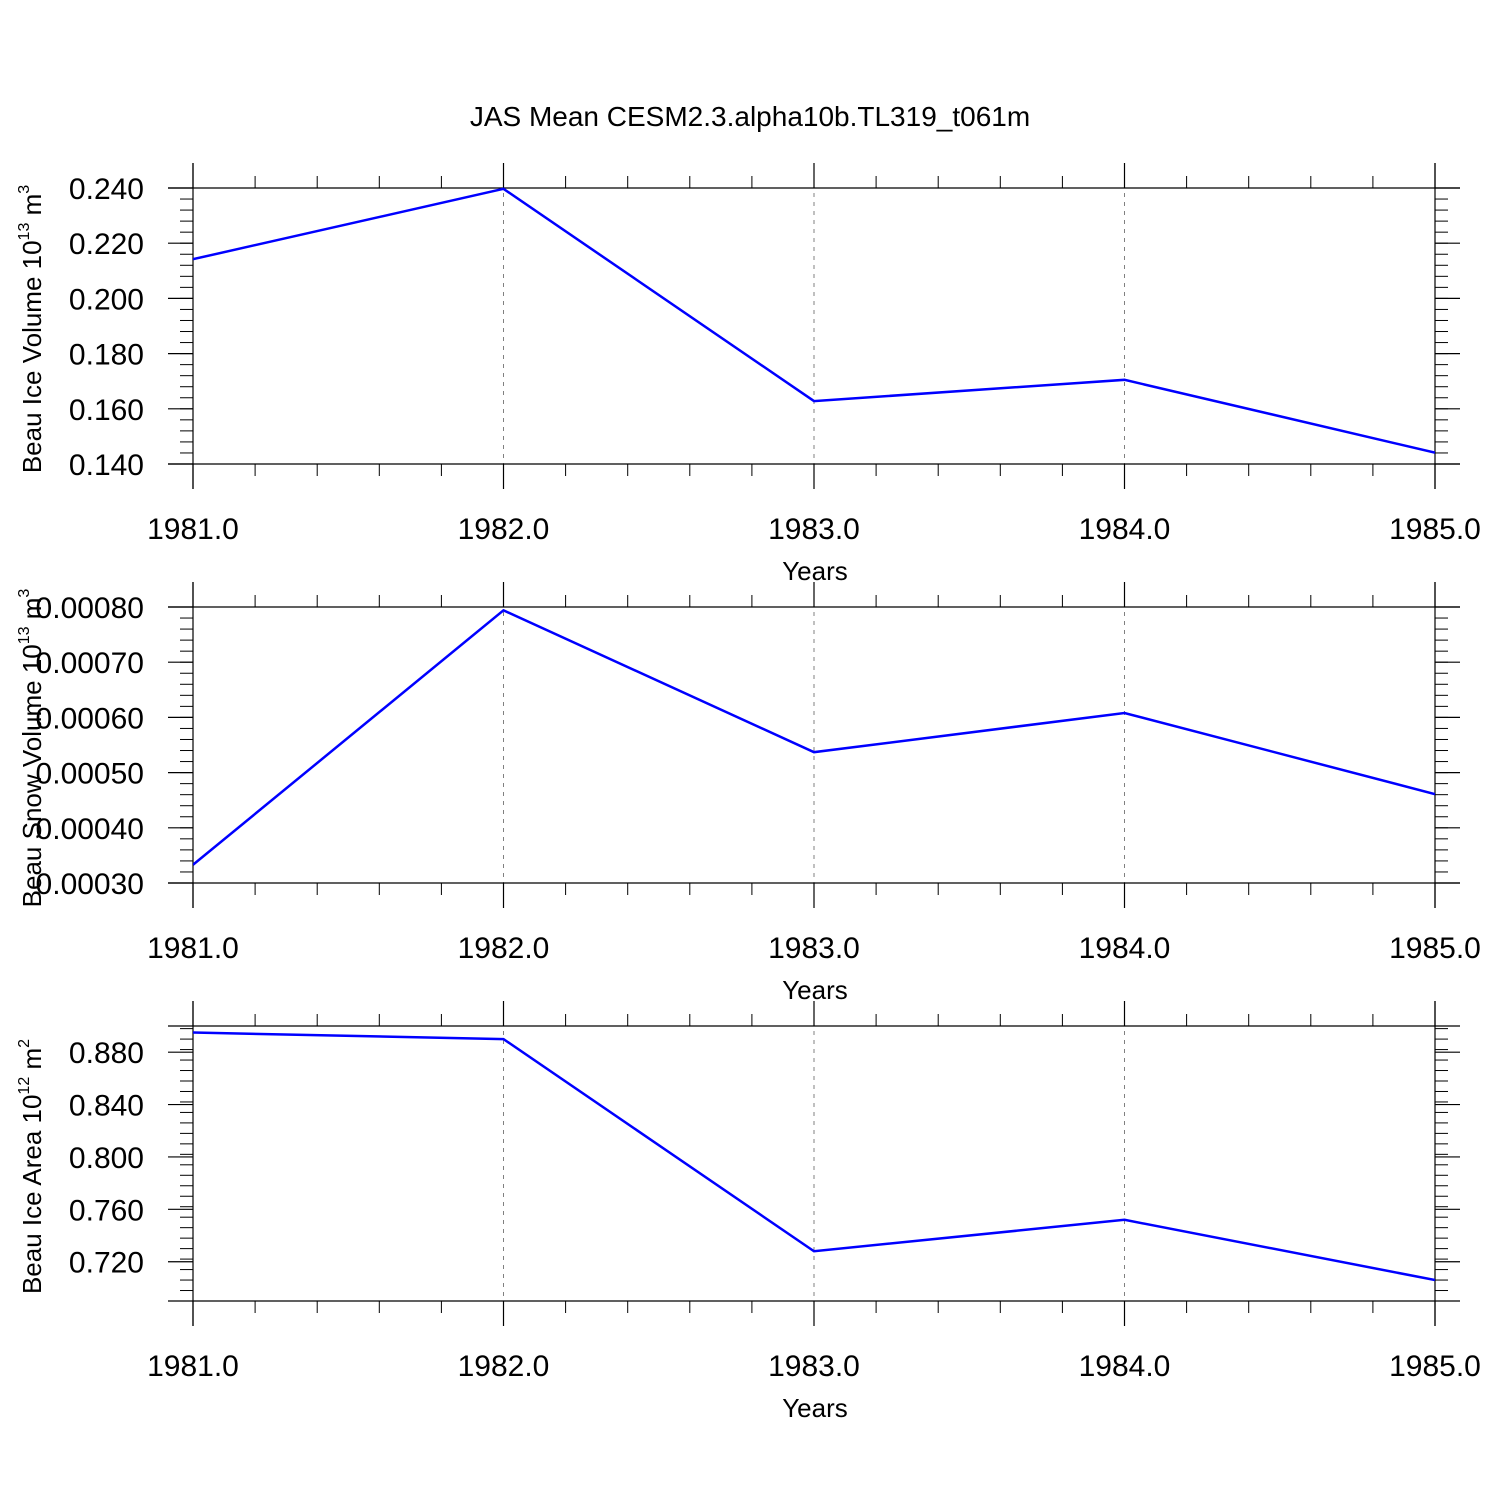 This screenshot has width=1500, height=1500. Describe the element at coordinates (106, 1158) in the screenshot. I see `y-tick-label: 0.800` at that location.